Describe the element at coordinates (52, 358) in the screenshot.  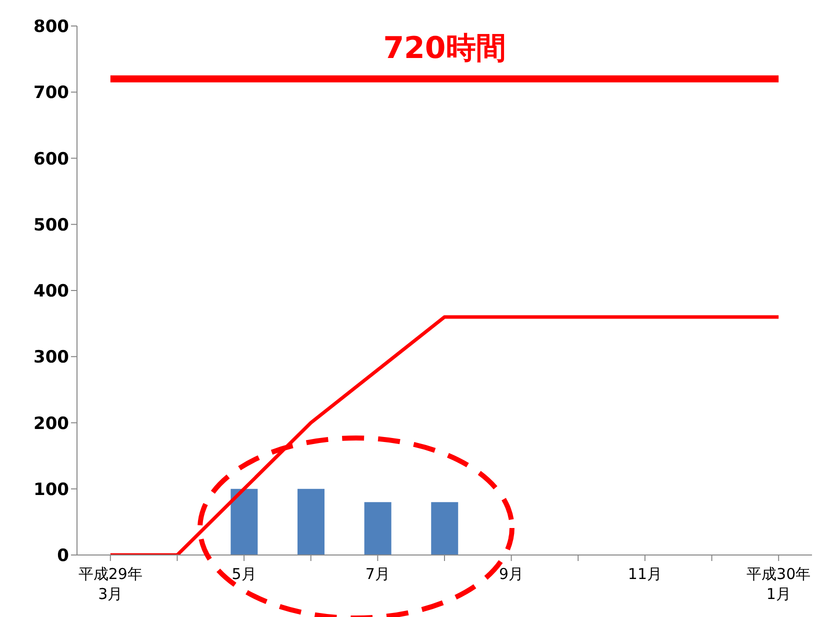
I see `y-tick-label: 300` at that location.